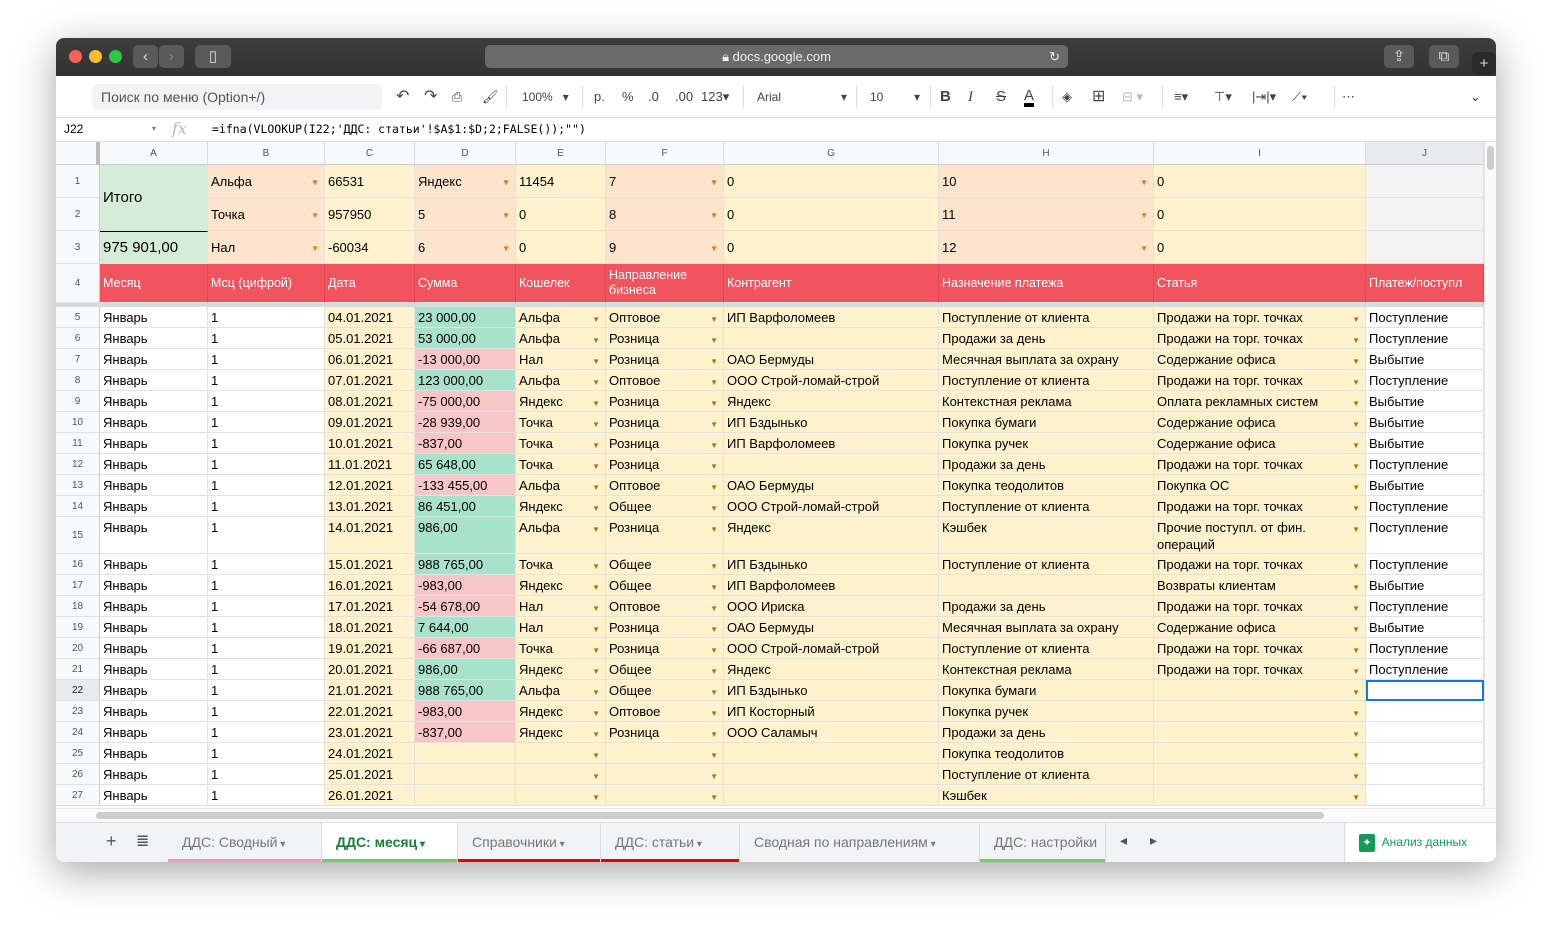 Image resolution: width=1552 pixels, height=936 pixels. What do you see at coordinates (945, 96) in the screenshot?
I see `bold-button: B` at bounding box center [945, 96].